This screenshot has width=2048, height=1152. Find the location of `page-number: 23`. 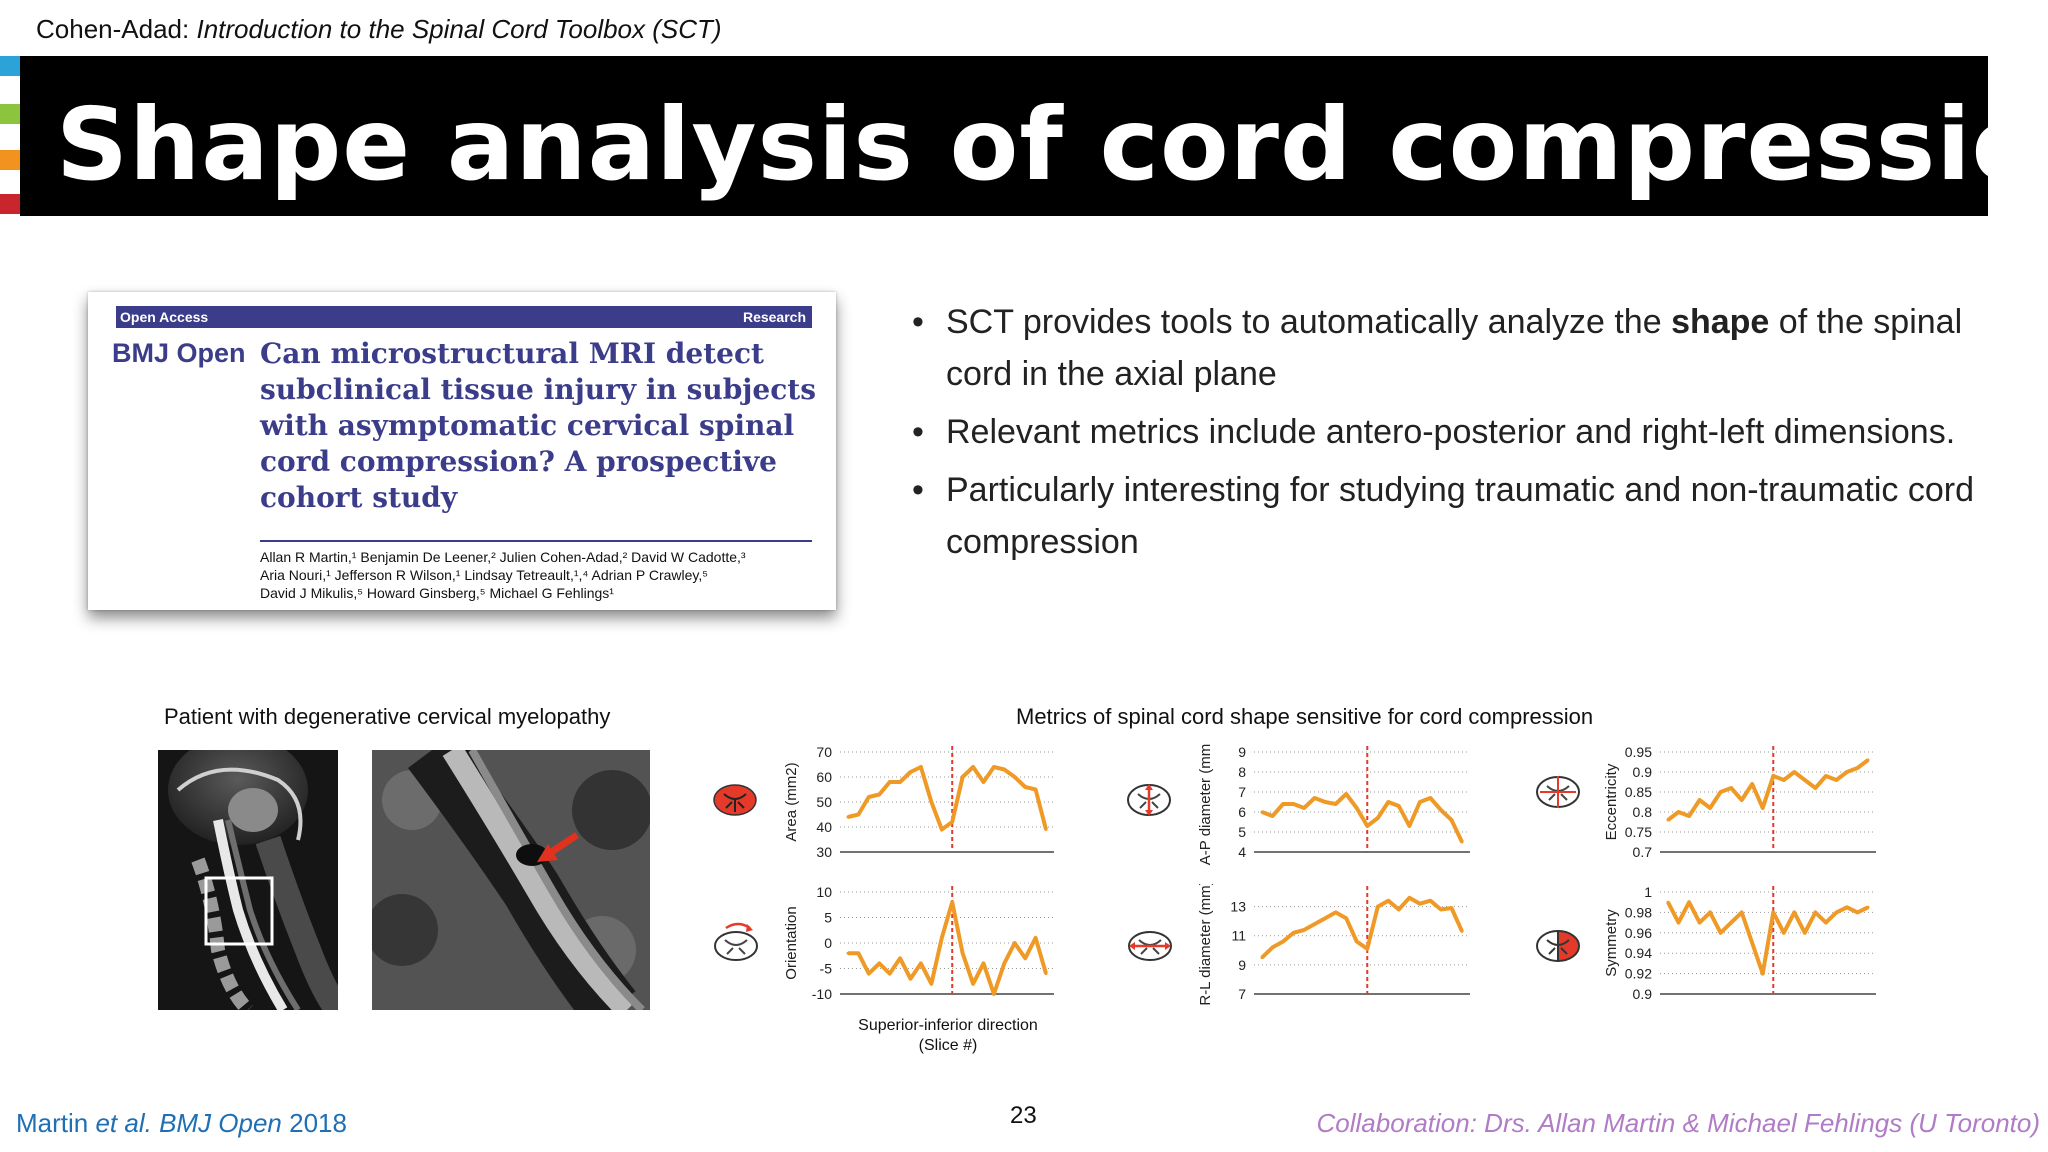

page-number: 23 is located at coordinates (1023, 1115).